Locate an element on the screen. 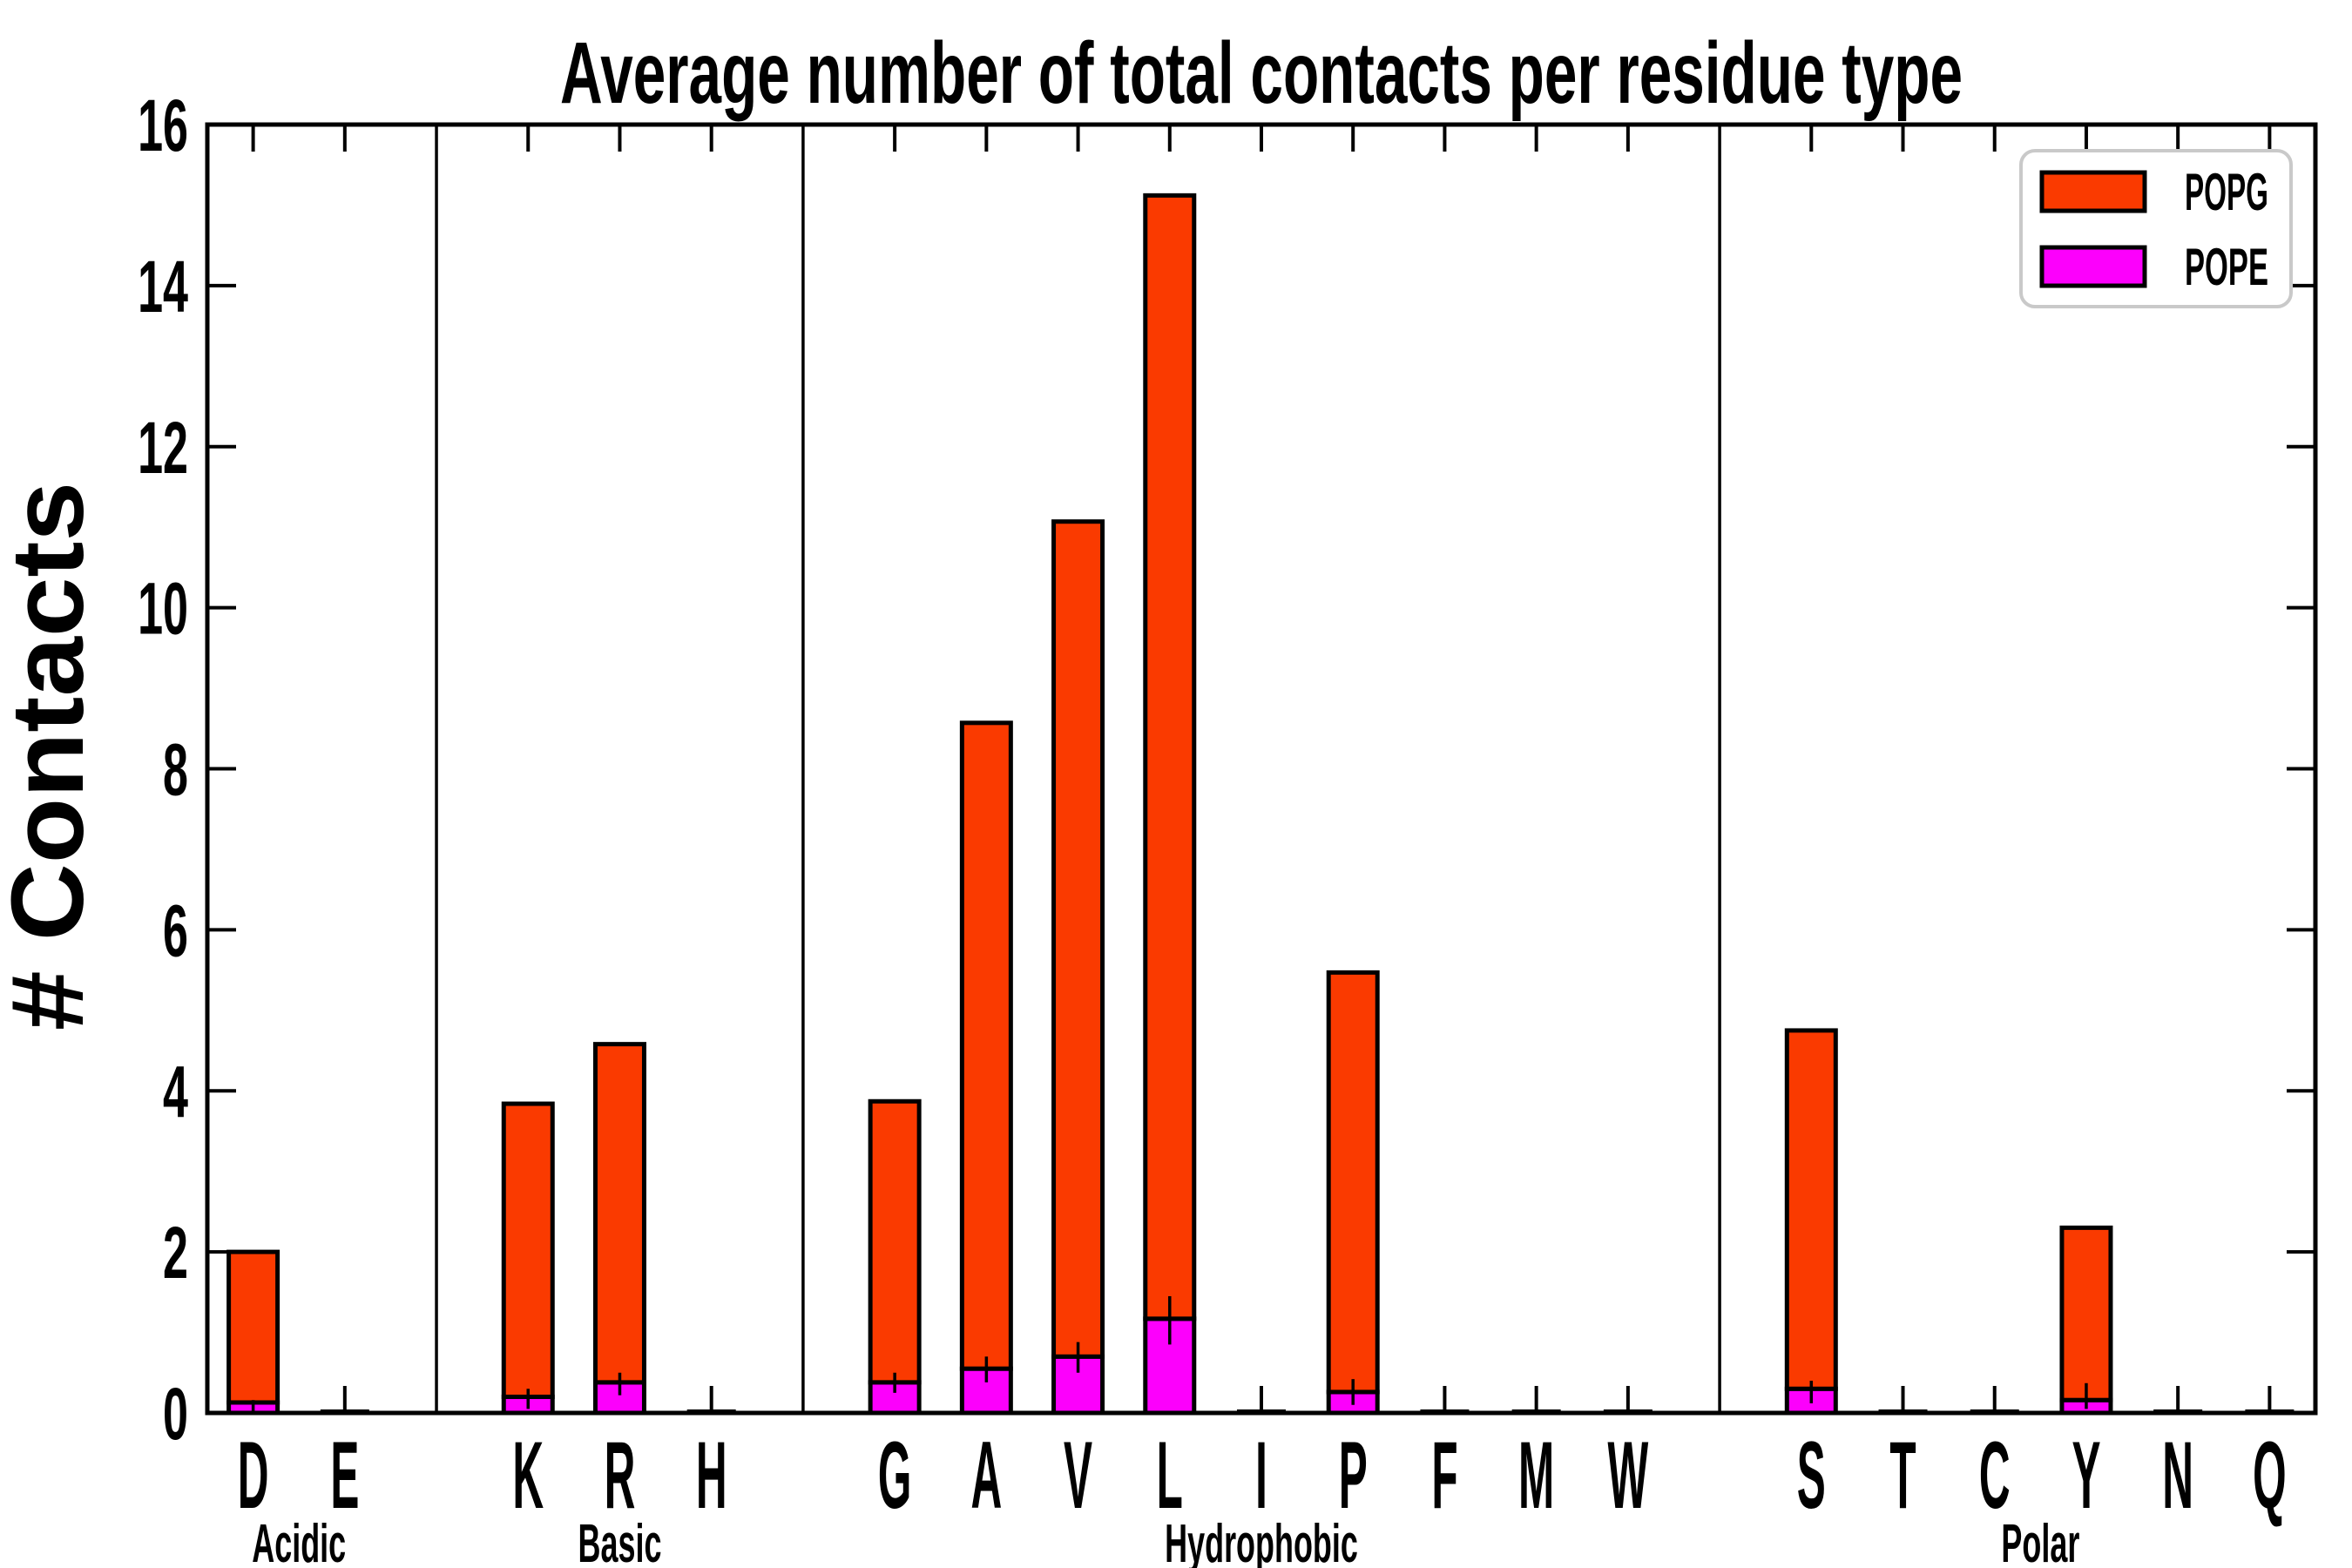 This screenshot has height=1568, width=2352. legend-label-popg: POPG is located at coordinates (2226, 192).